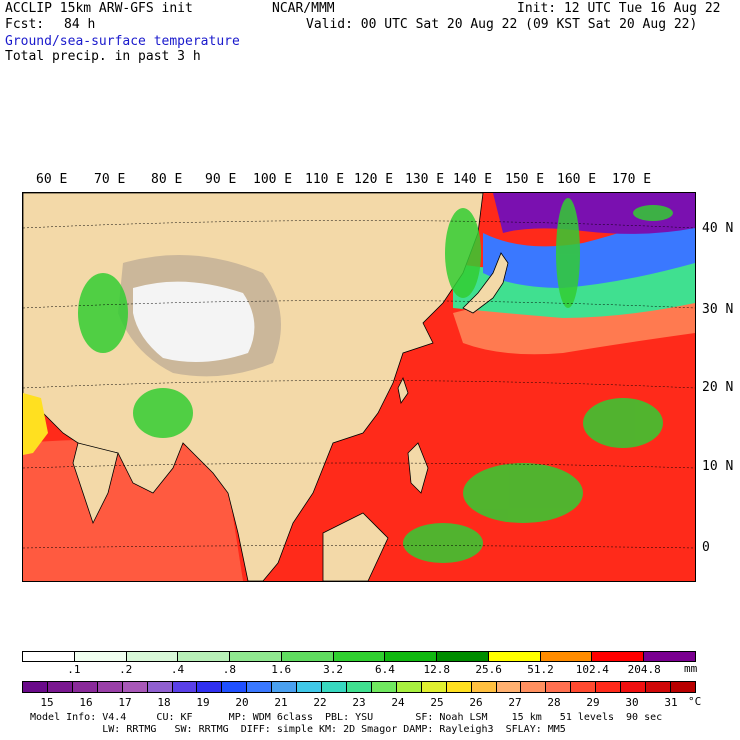  What do you see at coordinates (525, 179) in the screenshot?
I see `longitude-label: 150 E` at bounding box center [525, 179].